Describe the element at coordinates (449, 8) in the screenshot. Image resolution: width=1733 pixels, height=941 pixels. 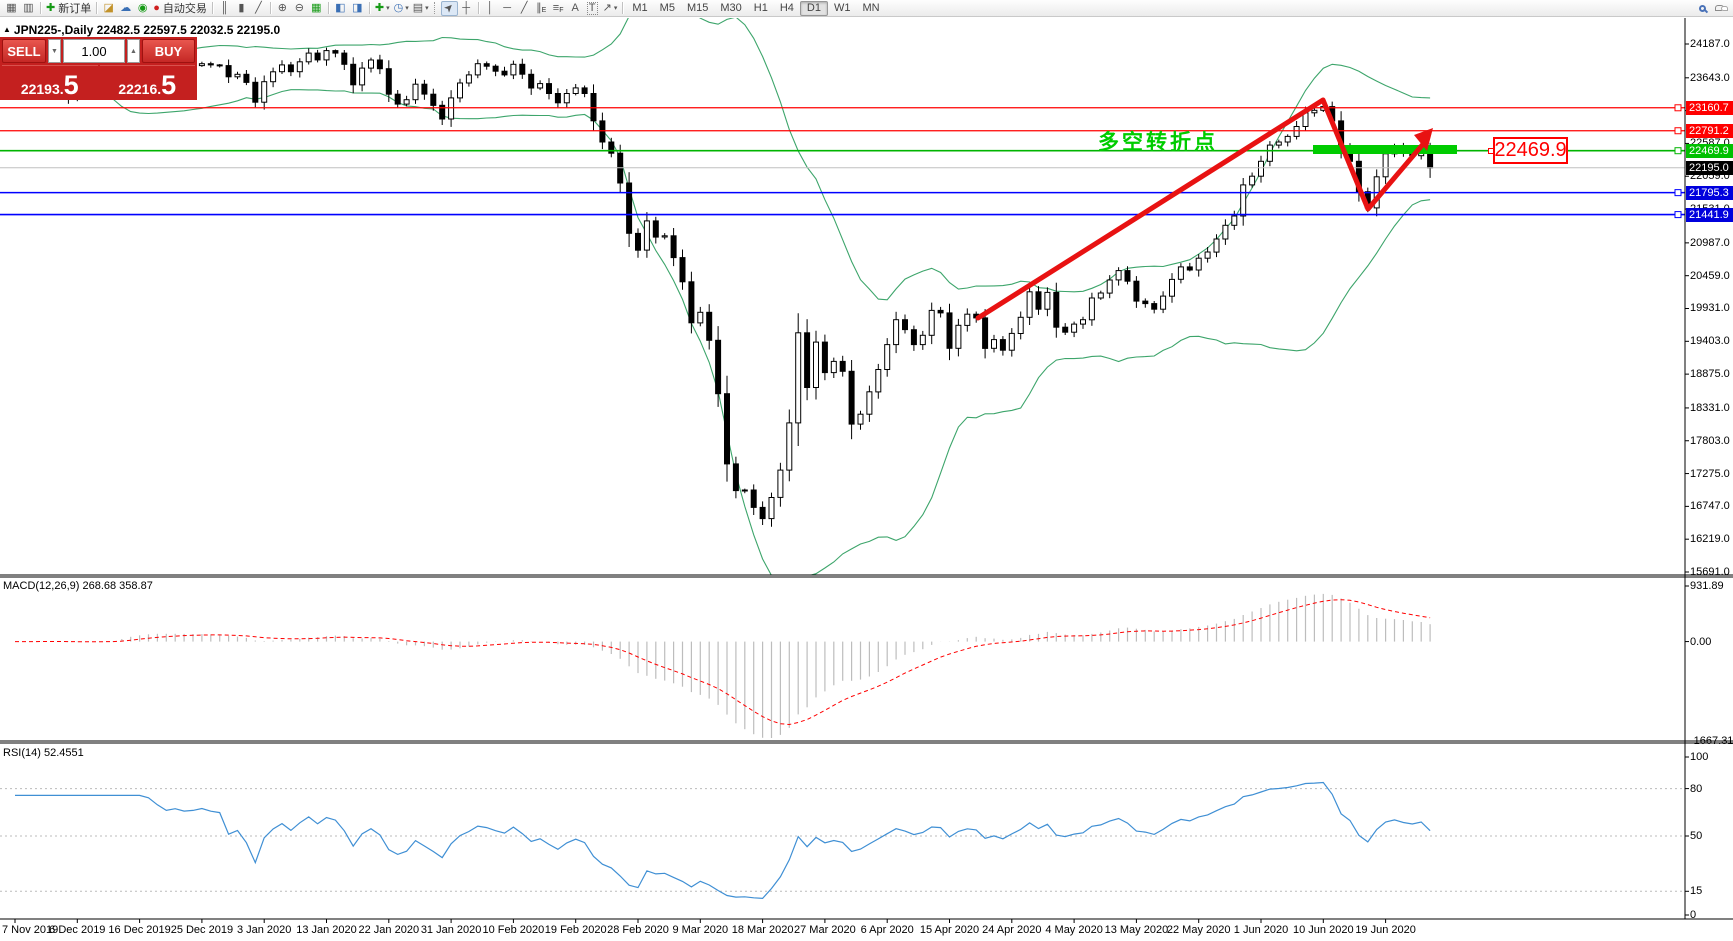
I see `cursor-tool: ➤` at that location.